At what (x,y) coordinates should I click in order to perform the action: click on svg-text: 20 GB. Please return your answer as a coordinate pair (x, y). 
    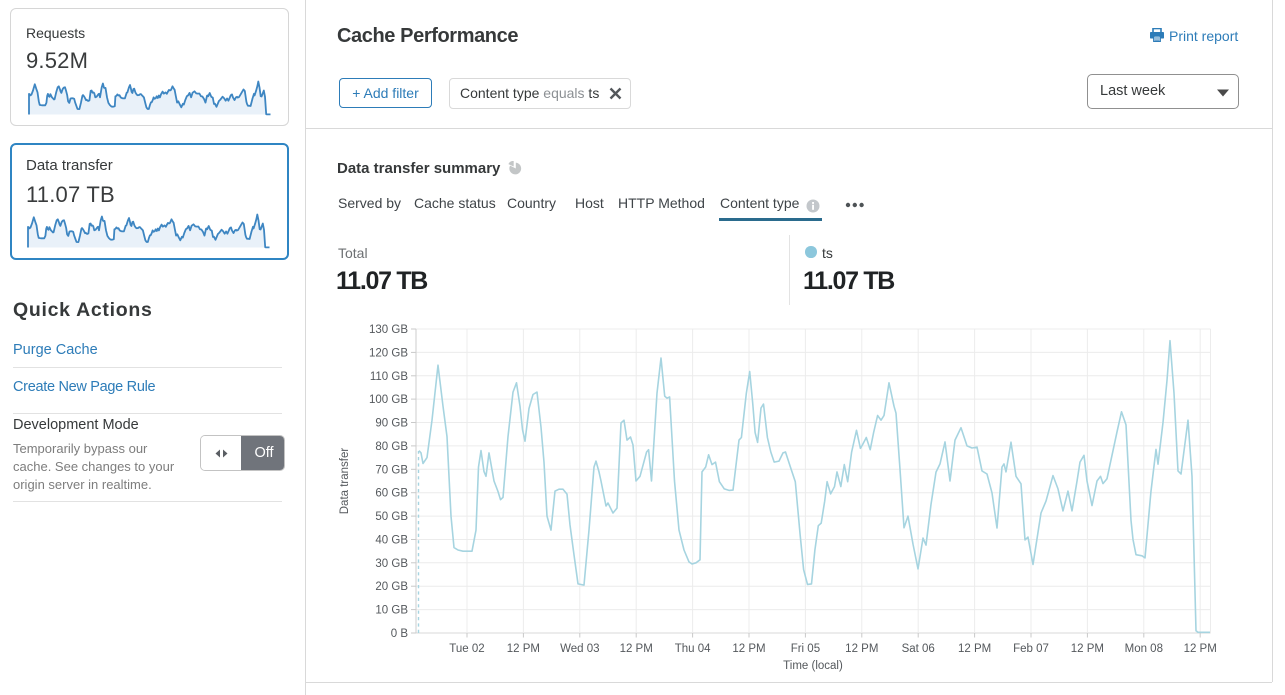
    Looking at the image, I should click on (391, 587).